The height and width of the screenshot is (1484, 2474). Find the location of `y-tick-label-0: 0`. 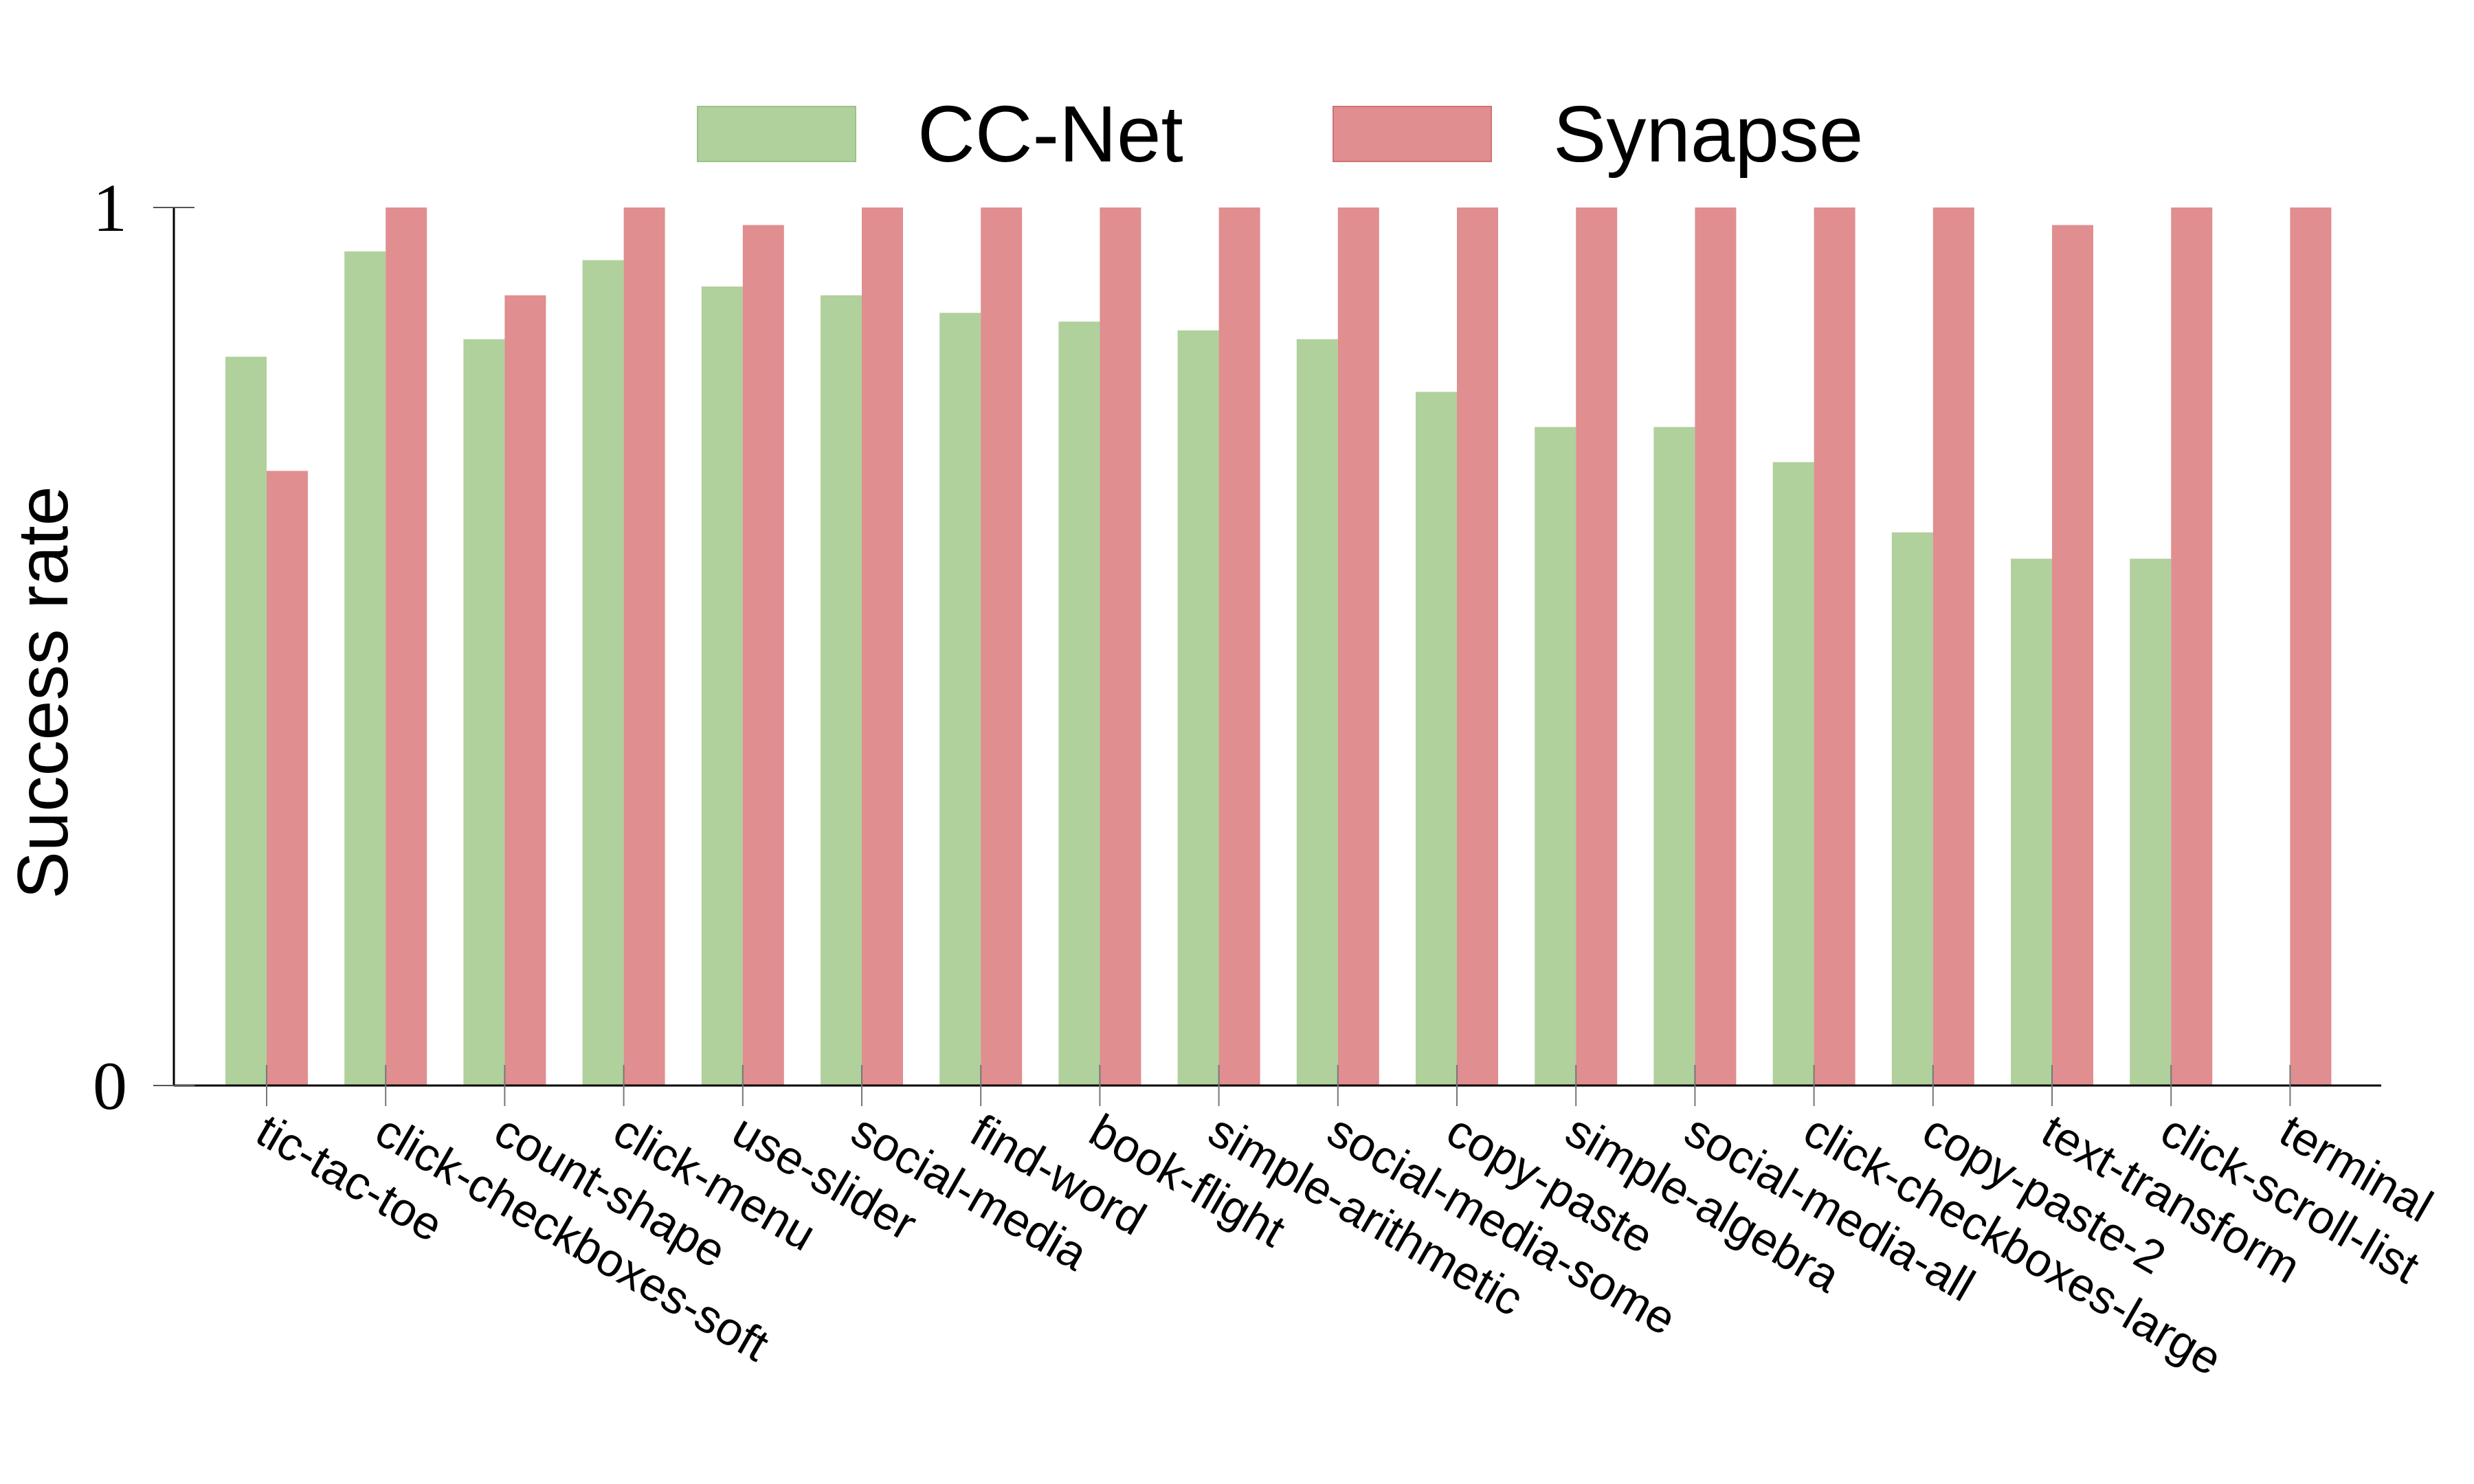

y-tick-label-0: 0 is located at coordinates (110, 1086).